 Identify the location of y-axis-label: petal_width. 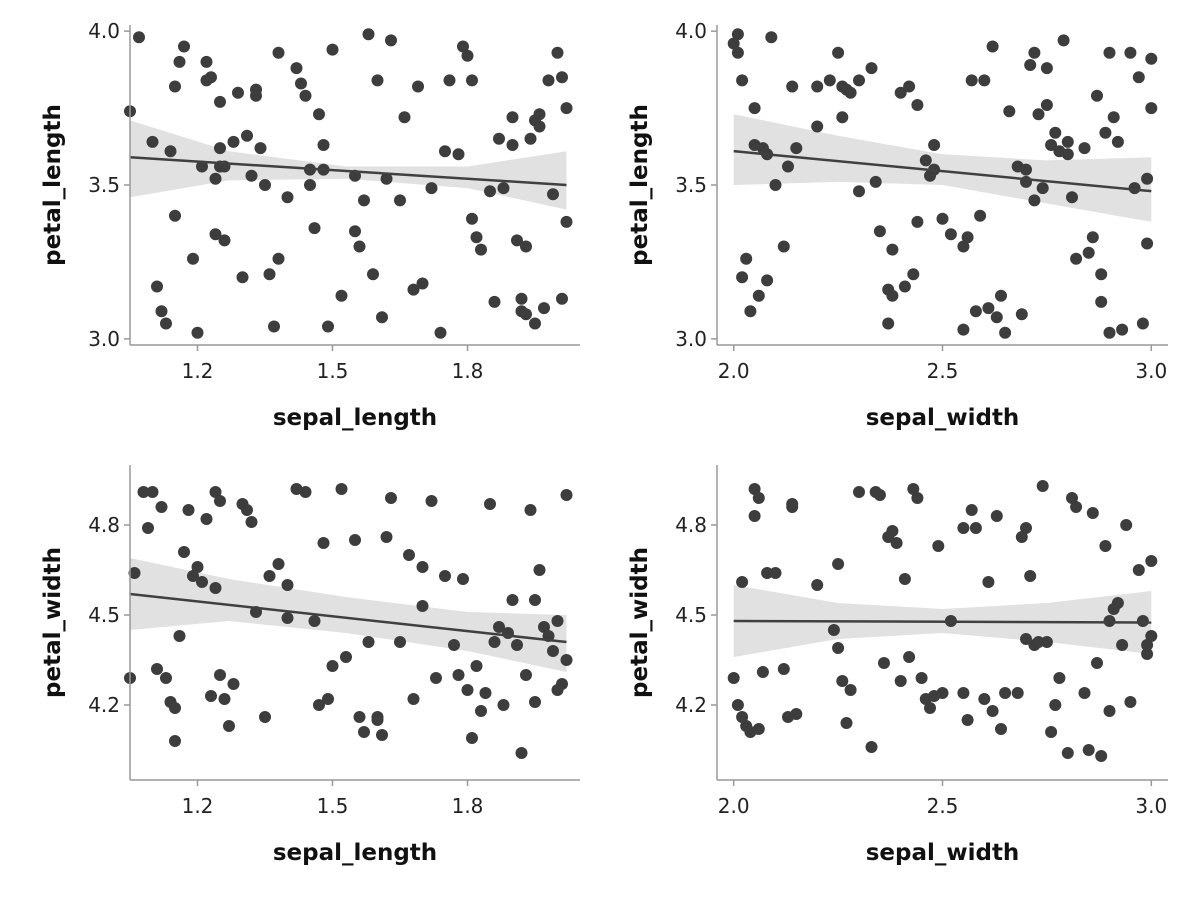
(53, 622).